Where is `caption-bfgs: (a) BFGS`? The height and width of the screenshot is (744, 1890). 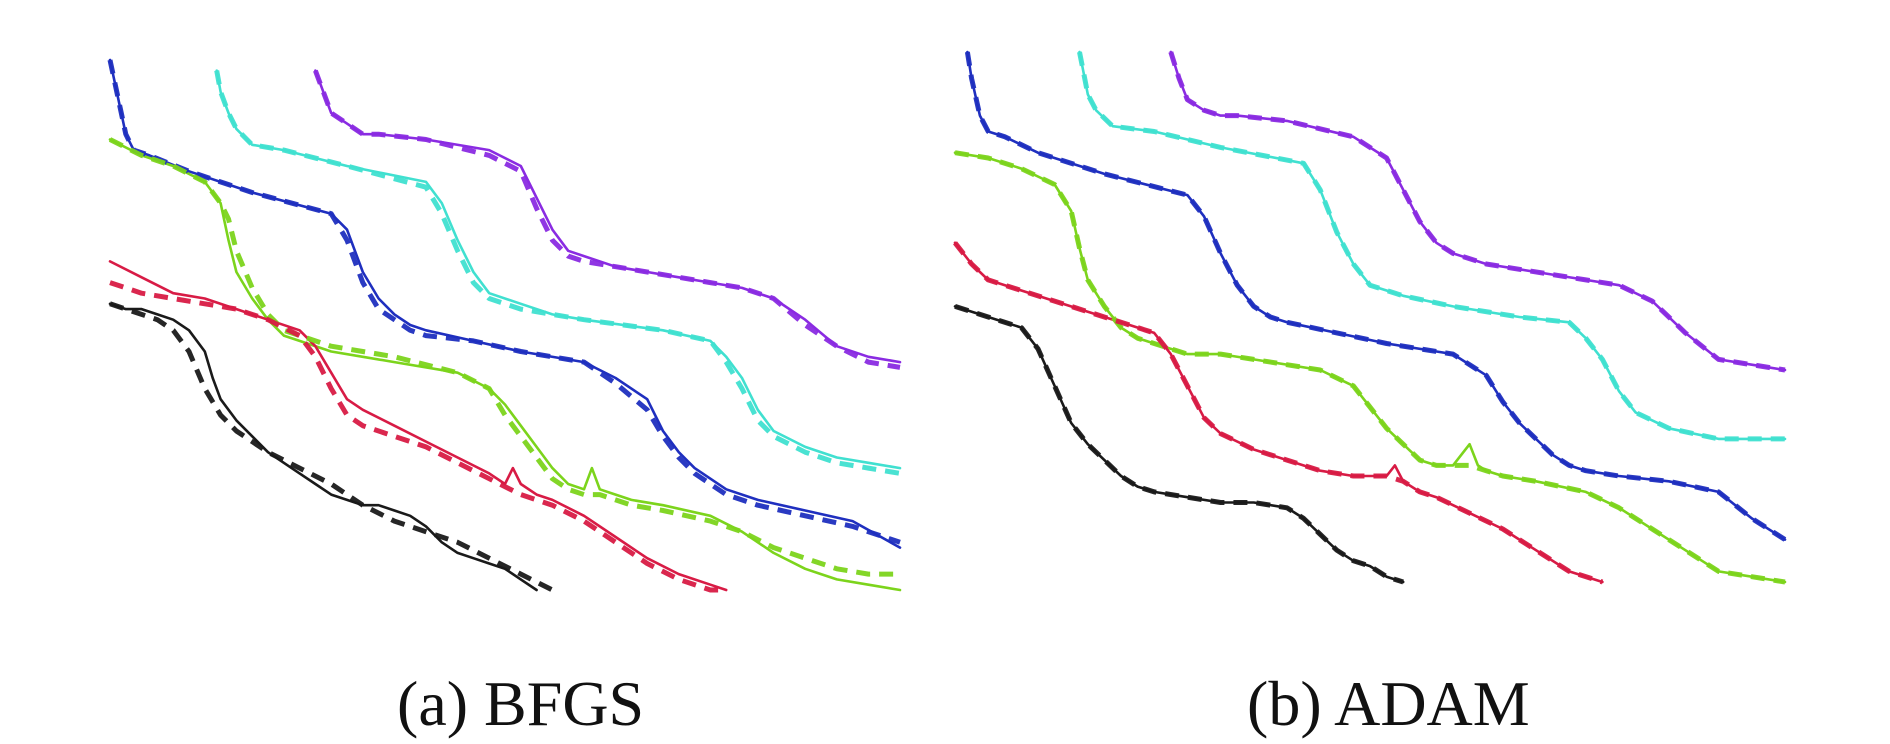
caption-bfgs: (a) BFGS is located at coordinates (521, 703).